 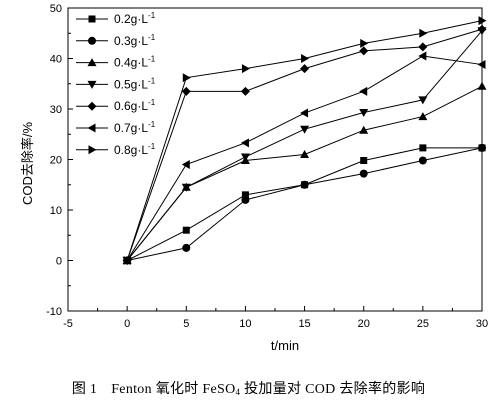 What do you see at coordinates (56, 60) in the screenshot?
I see `y-tick-label: 40` at bounding box center [56, 60].